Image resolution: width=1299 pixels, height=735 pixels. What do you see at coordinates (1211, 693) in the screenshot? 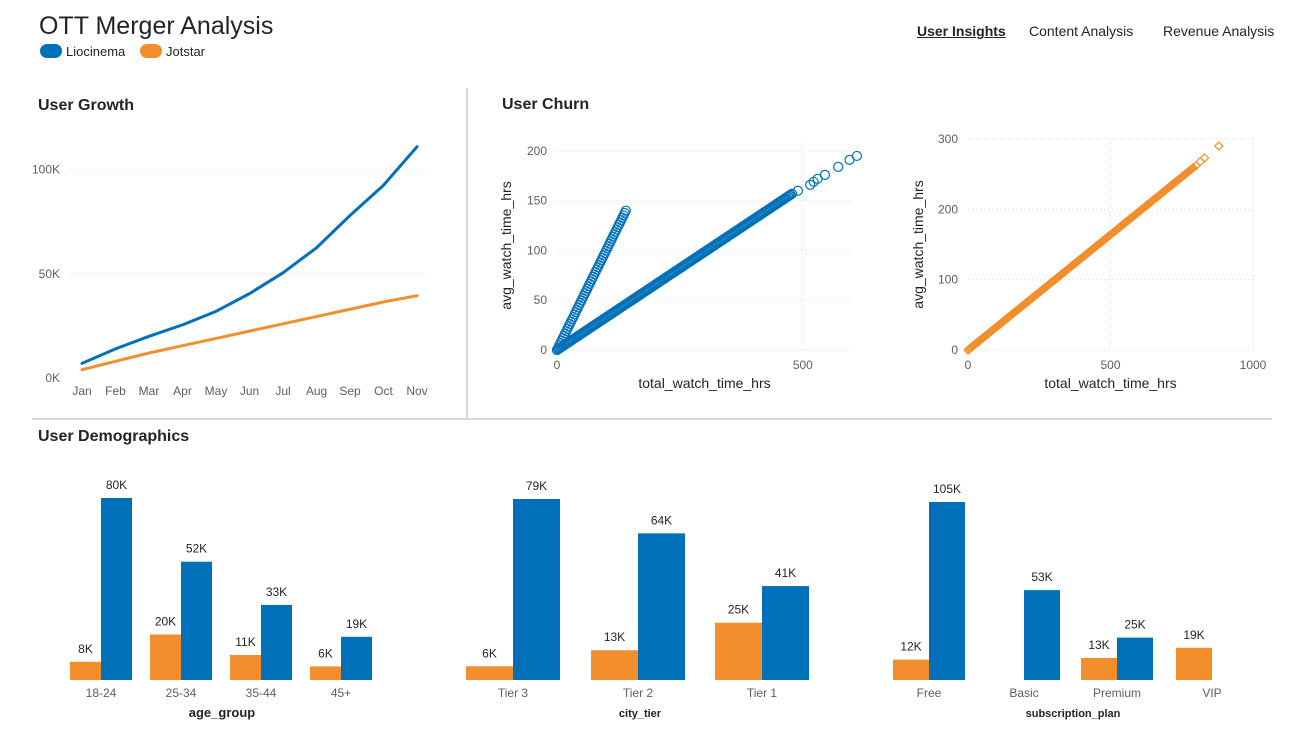
I see `x-tick-label: VIP` at bounding box center [1211, 693].